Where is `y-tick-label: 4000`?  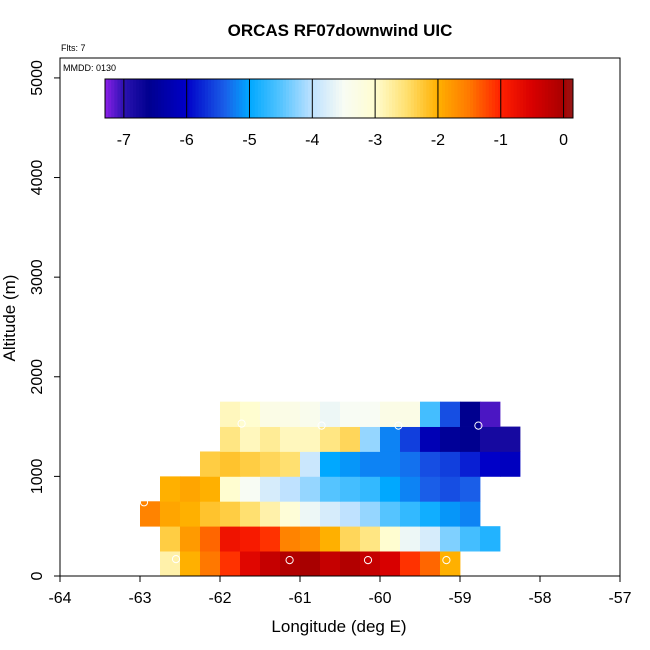 y-tick-label: 4000 is located at coordinates (37, 178).